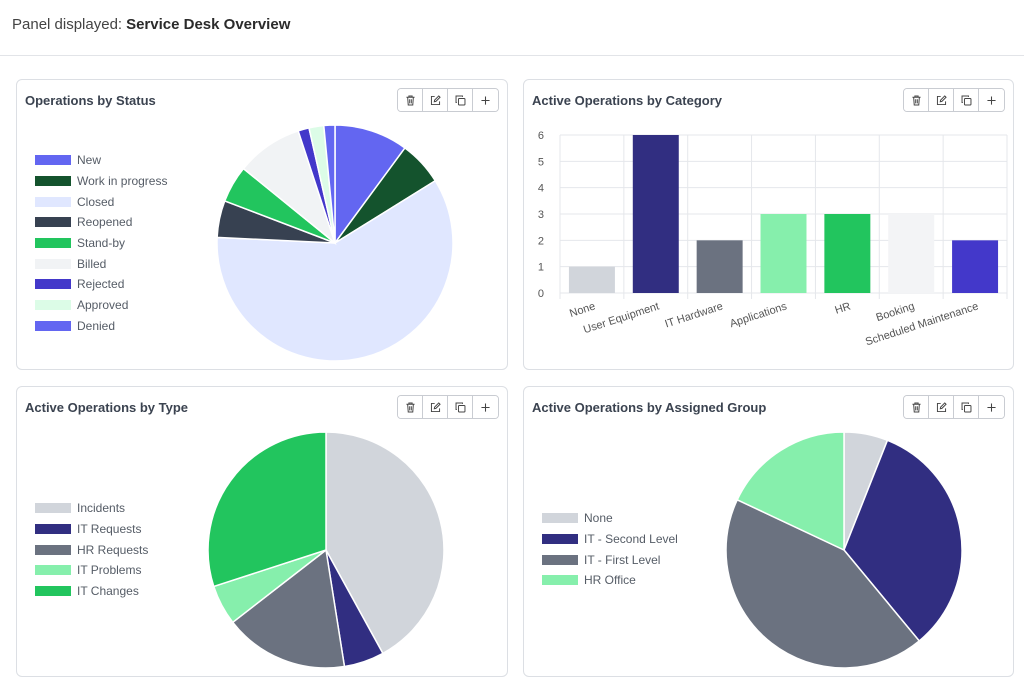 The height and width of the screenshot is (686, 1024). What do you see at coordinates (582, 310) in the screenshot?
I see `x-tick-label: None` at bounding box center [582, 310].